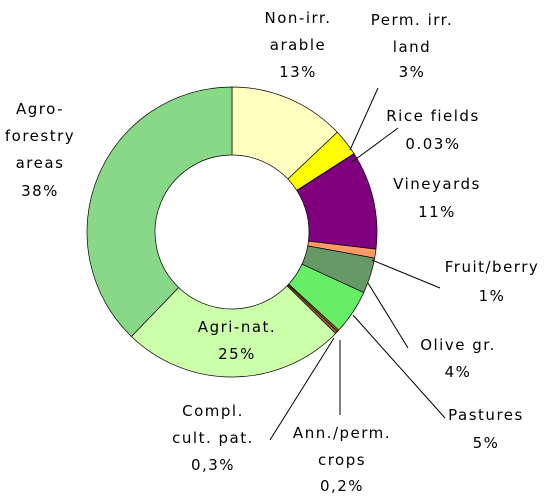  What do you see at coordinates (40, 136) in the screenshot?
I see `slice-label: Agro- forestry areas` at bounding box center [40, 136].